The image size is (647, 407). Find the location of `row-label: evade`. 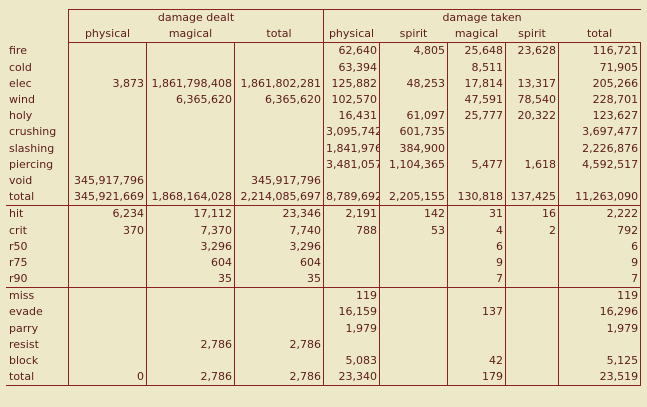

row-label: evade is located at coordinates (37, 312).